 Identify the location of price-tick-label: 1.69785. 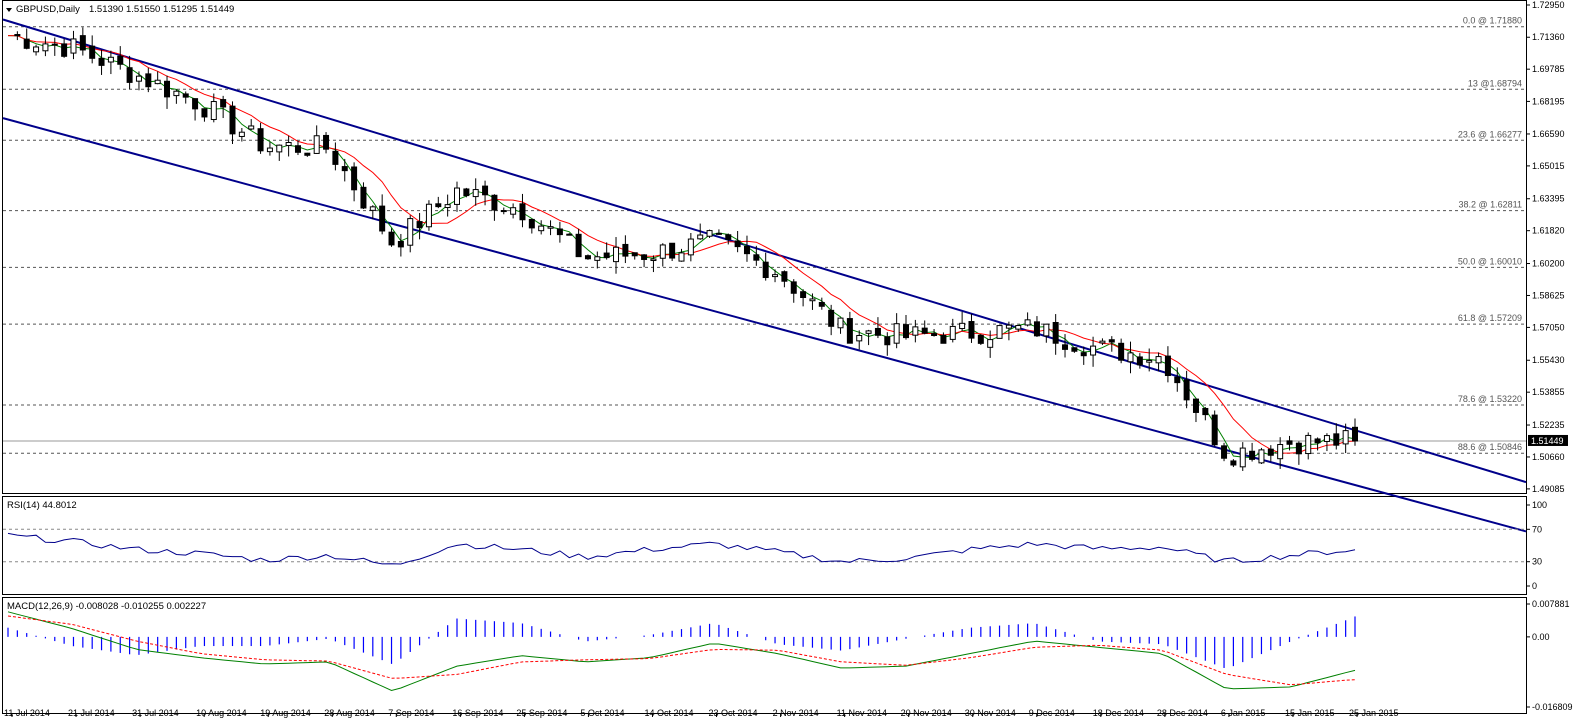
(1548, 69).